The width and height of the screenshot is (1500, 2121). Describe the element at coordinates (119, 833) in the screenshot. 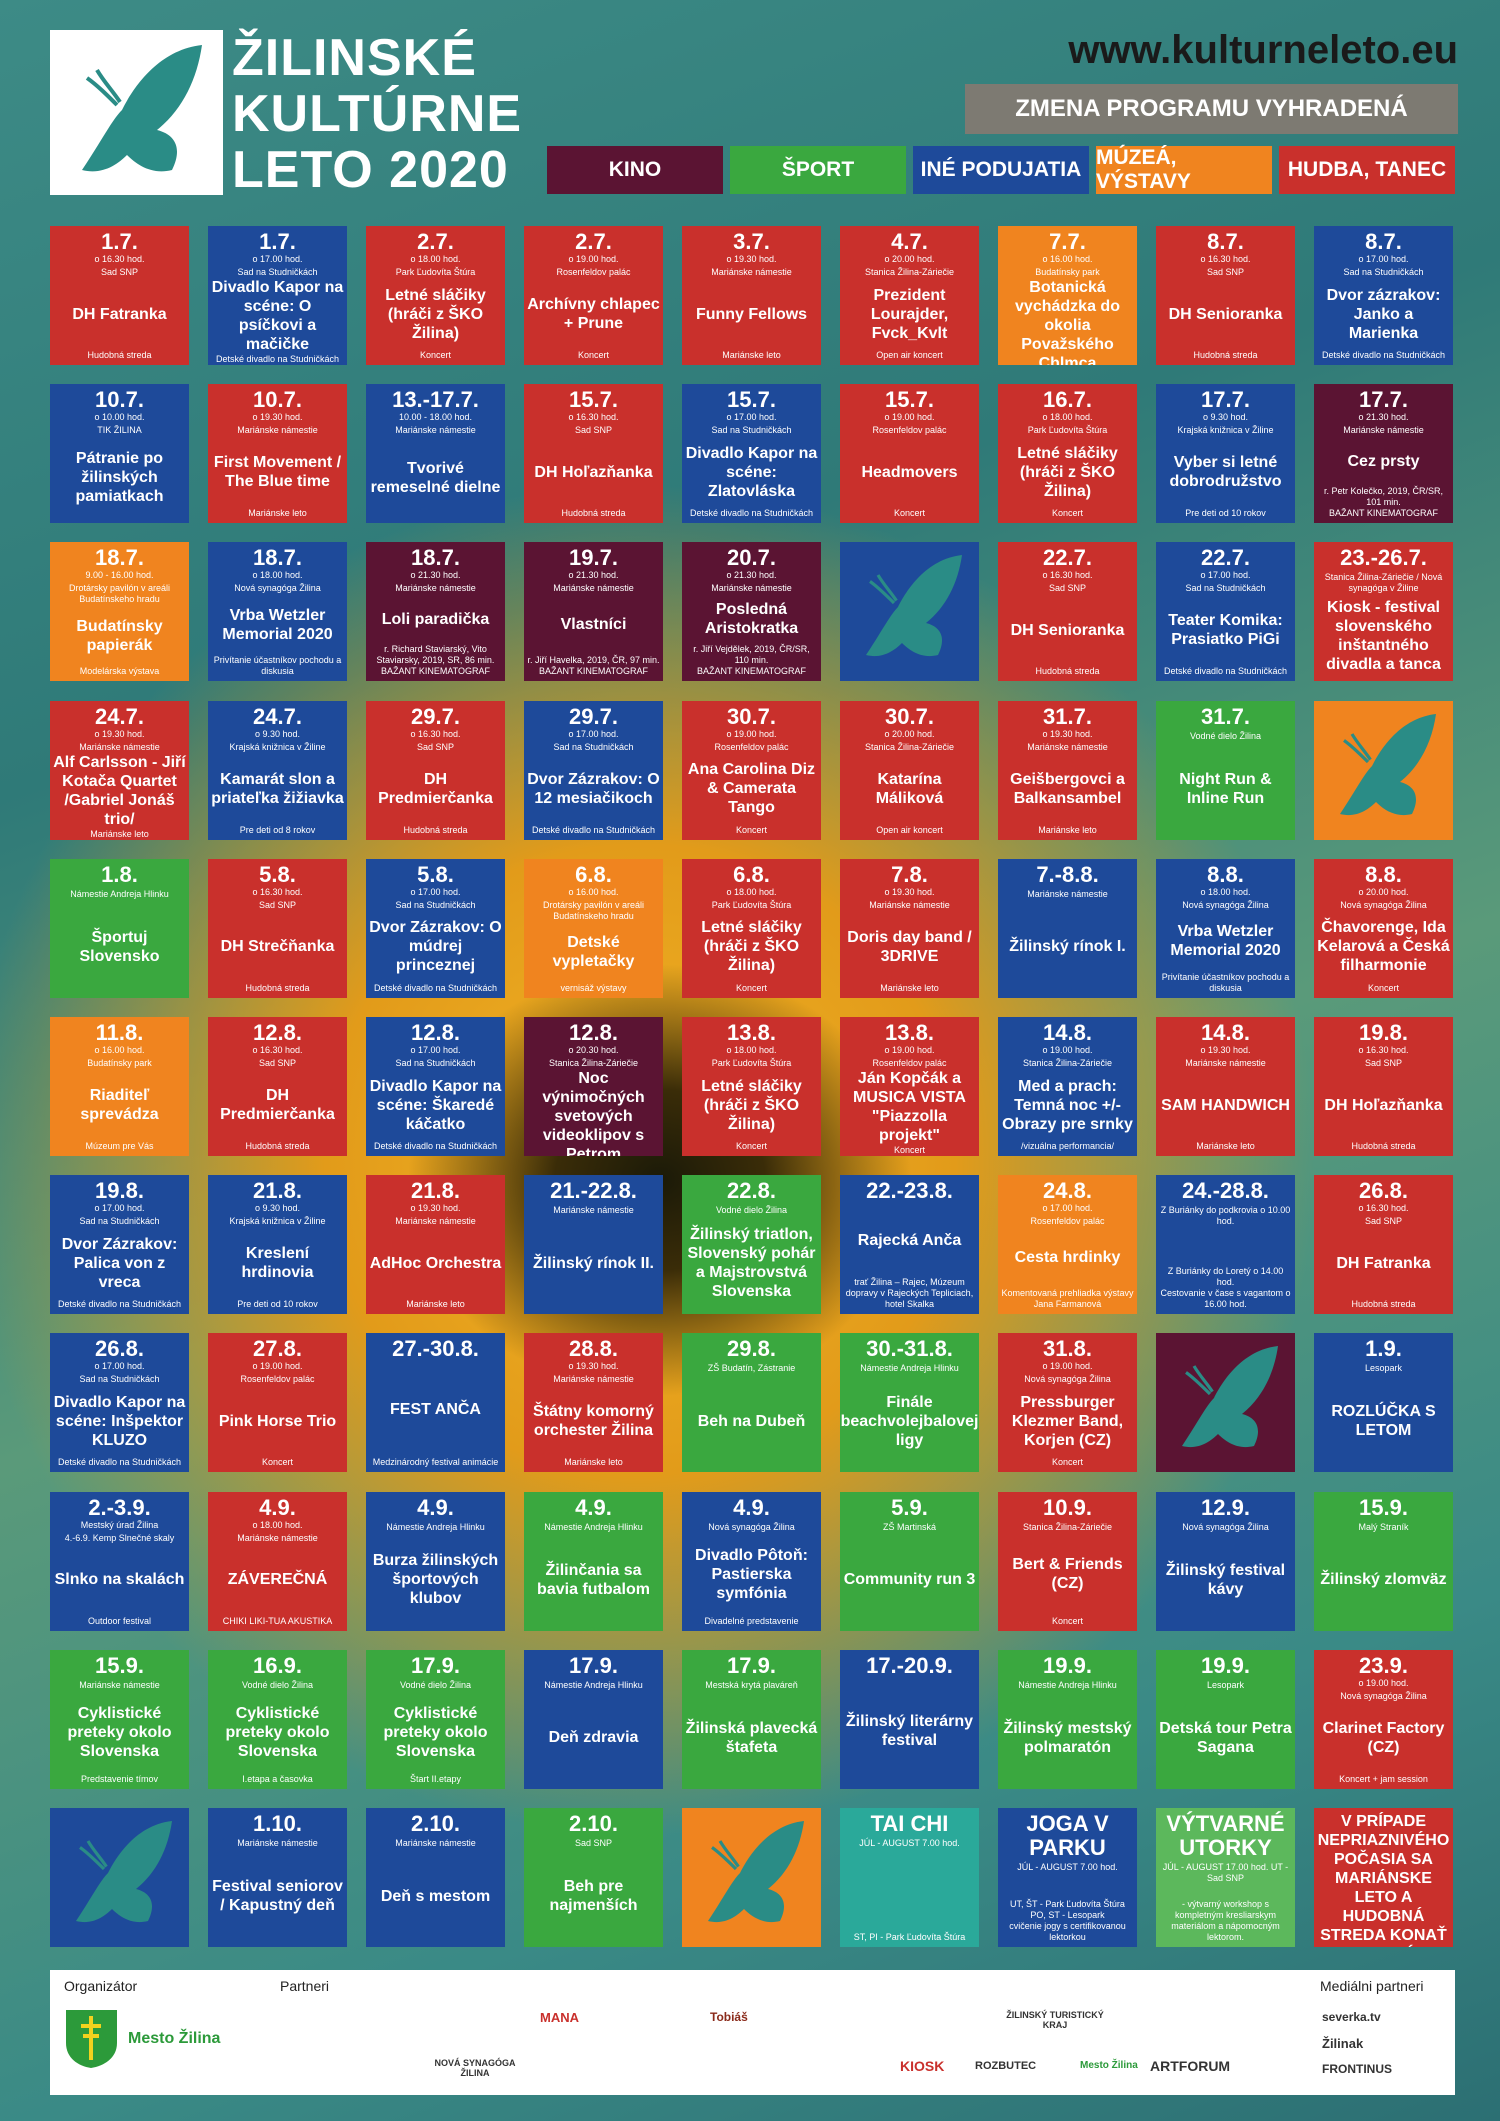

I see `event-note: Mariánske leto` at that location.